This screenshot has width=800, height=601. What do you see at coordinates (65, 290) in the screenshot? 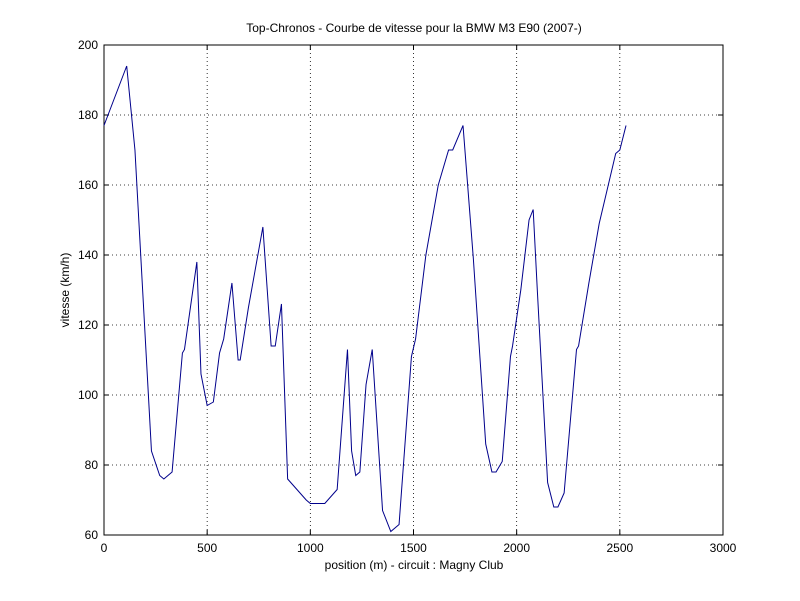
I see `y-axis-label: vitesse (km/h)` at bounding box center [65, 290].